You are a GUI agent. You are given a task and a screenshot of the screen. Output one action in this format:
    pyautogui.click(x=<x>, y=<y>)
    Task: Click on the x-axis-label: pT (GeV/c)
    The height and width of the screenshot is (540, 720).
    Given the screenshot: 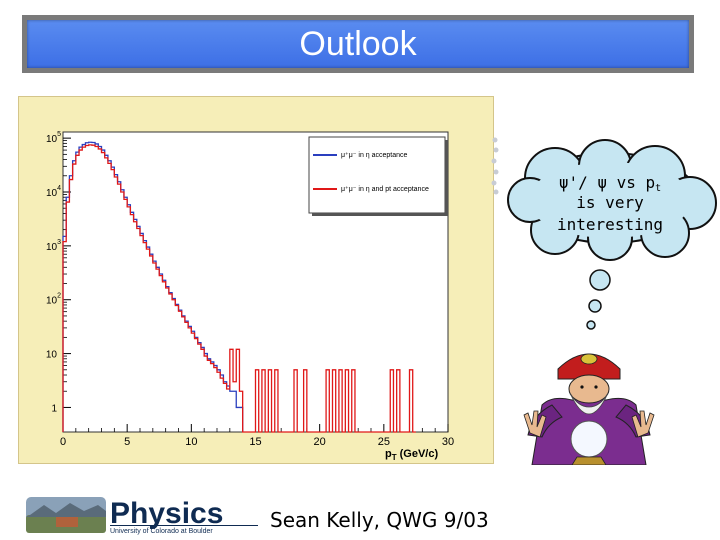 What is the action you would take?
    pyautogui.click(x=411, y=455)
    